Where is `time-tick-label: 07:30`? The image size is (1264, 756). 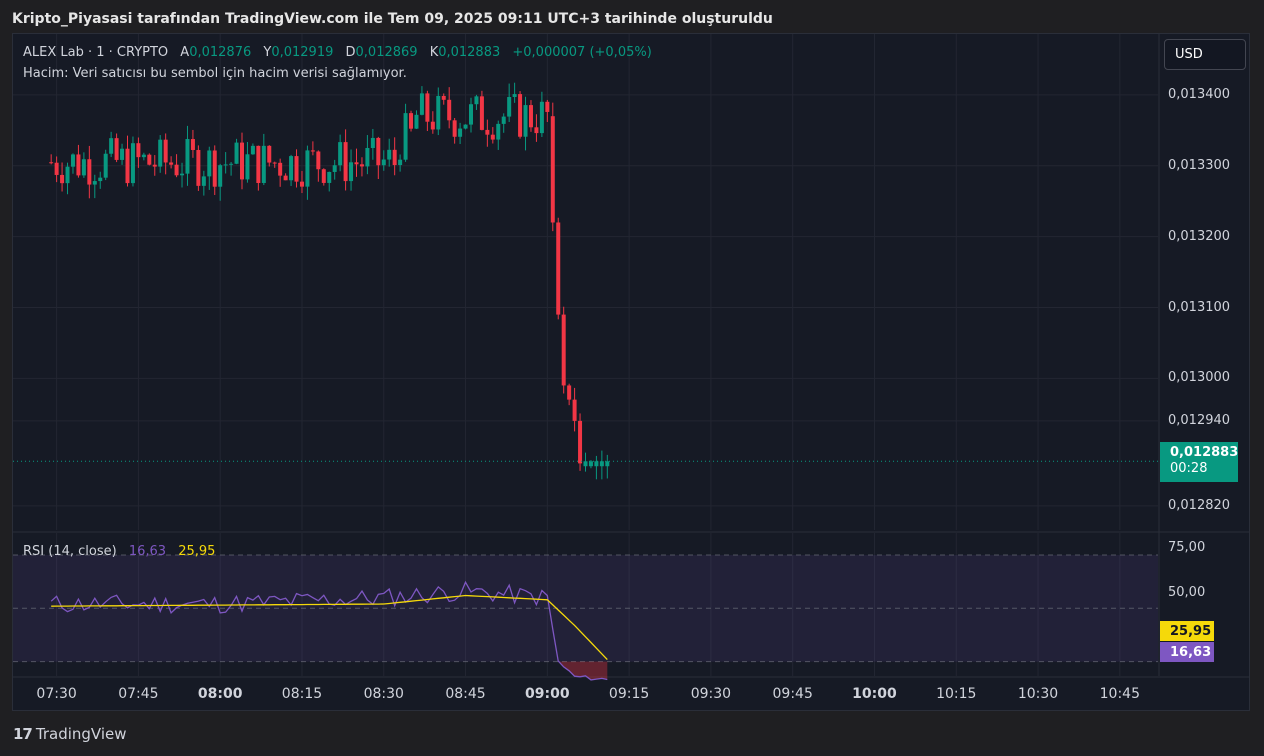
time-tick-label: 07:30 is located at coordinates (56, 694).